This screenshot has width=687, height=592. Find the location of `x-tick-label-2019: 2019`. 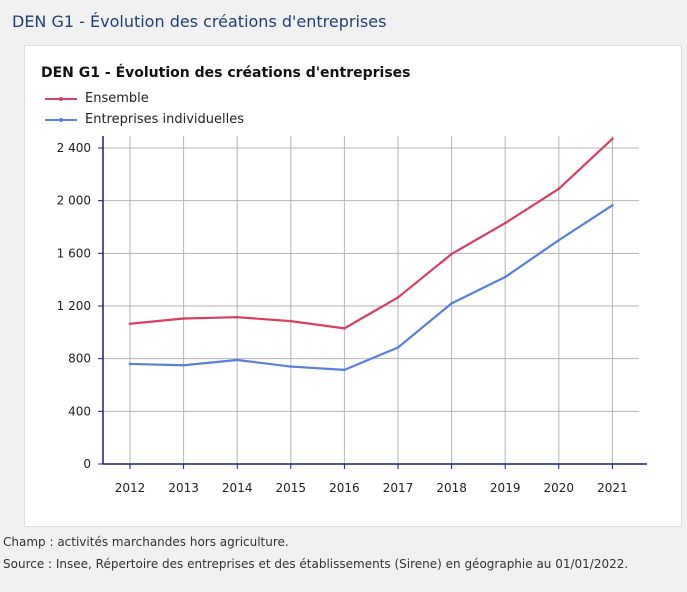

x-tick-label-2019: 2019 is located at coordinates (505, 488).